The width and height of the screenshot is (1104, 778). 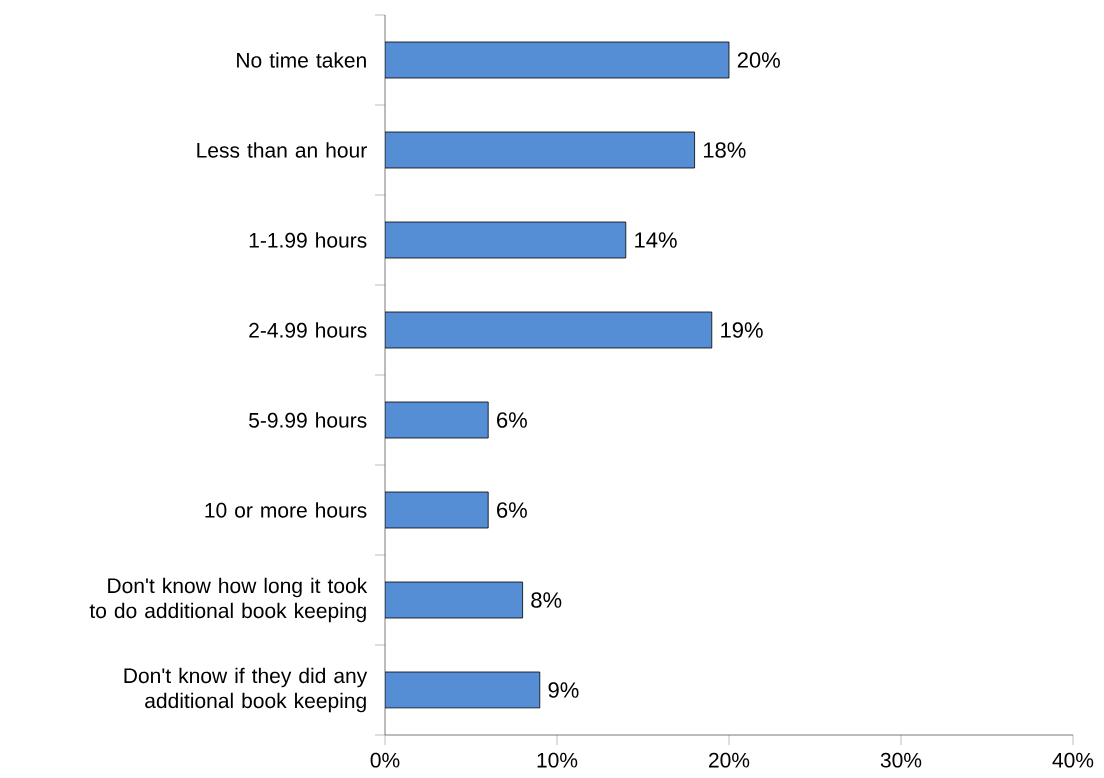 I want to click on data-label: 18%, so click(x=724, y=150).